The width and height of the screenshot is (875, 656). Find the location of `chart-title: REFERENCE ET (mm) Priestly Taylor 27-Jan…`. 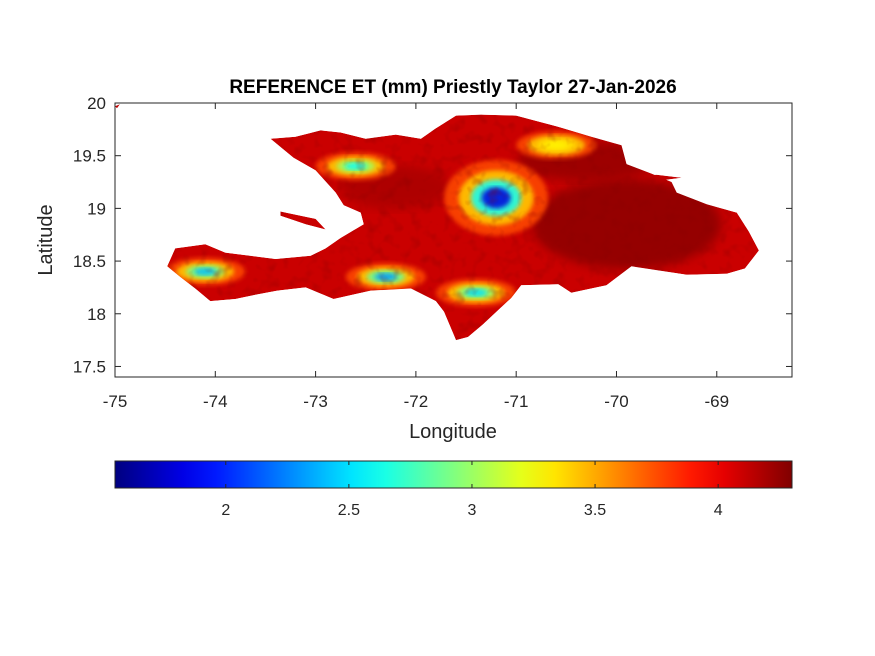

chart-title: REFERENCE ET (mm) Priestly Taylor 27-Jan… is located at coordinates (452, 87).